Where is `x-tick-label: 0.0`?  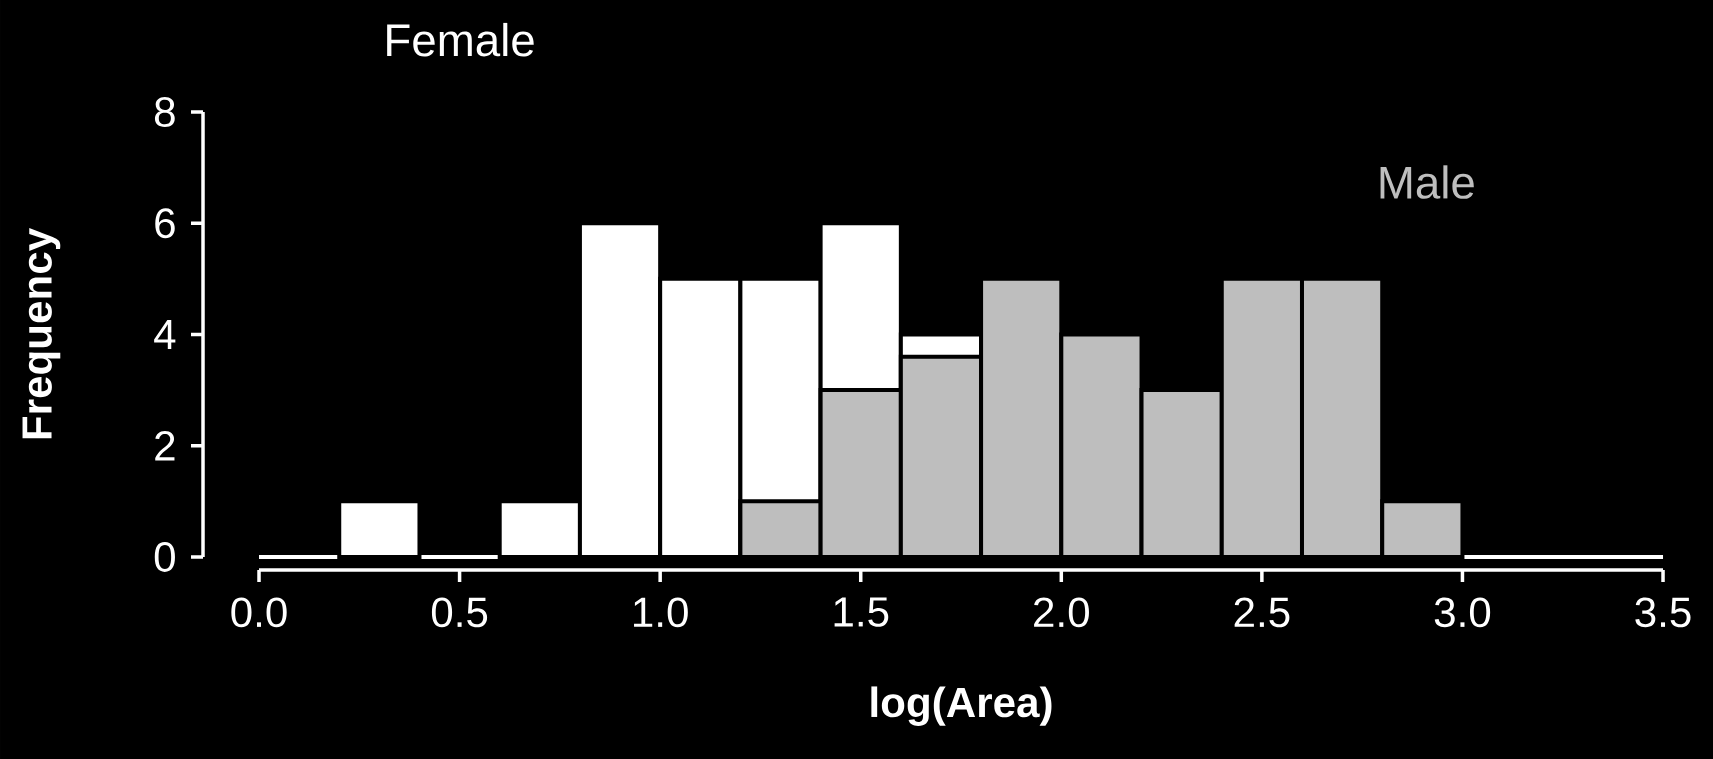
x-tick-label: 0.0 is located at coordinates (259, 612).